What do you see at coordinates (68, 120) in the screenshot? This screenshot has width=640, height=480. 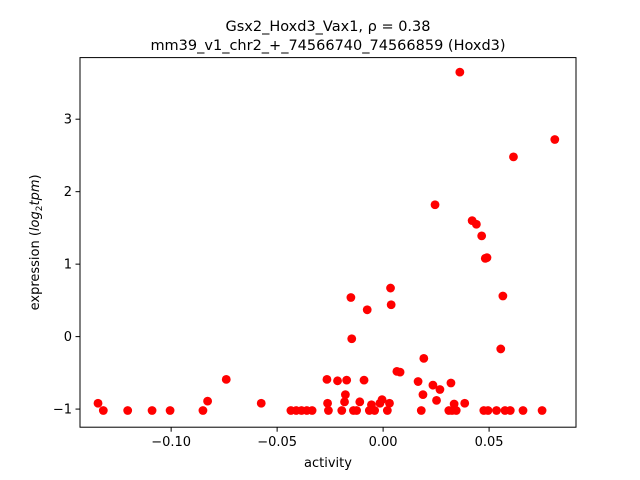 I see `y-tick-label: 3` at bounding box center [68, 120].